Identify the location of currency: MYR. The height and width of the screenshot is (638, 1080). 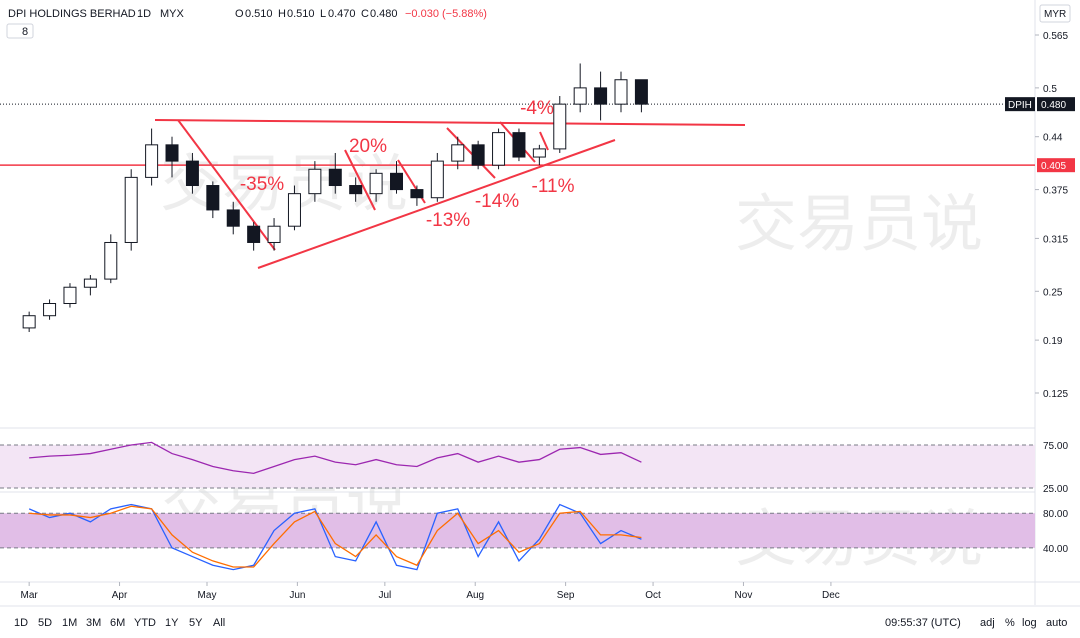
(1055, 14).